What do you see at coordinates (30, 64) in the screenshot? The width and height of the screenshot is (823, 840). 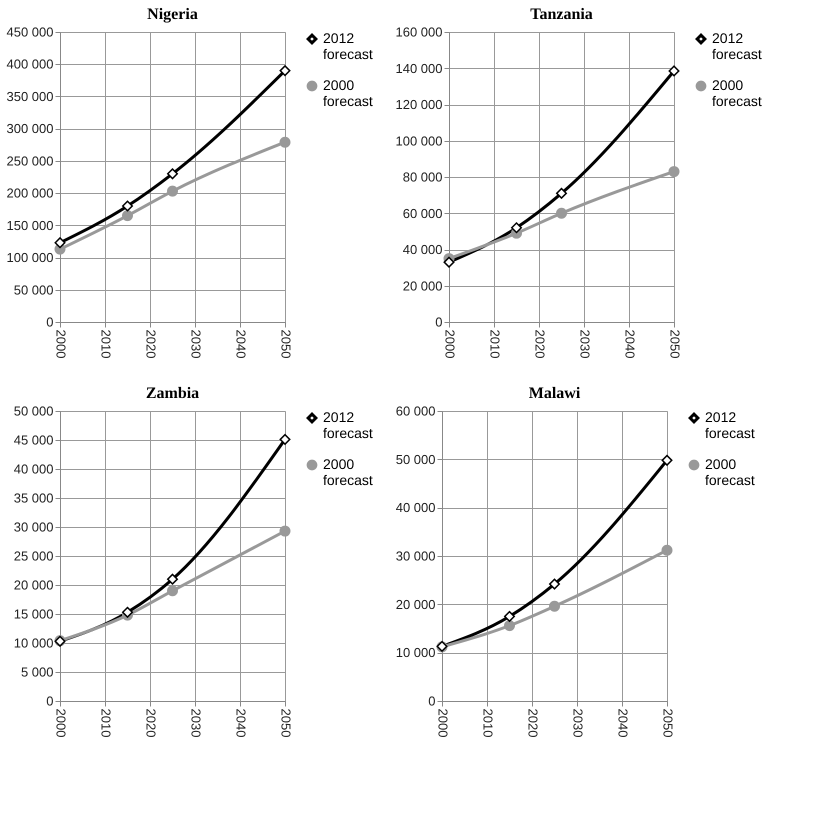 I see `y-tick-label: 400 000` at bounding box center [30, 64].